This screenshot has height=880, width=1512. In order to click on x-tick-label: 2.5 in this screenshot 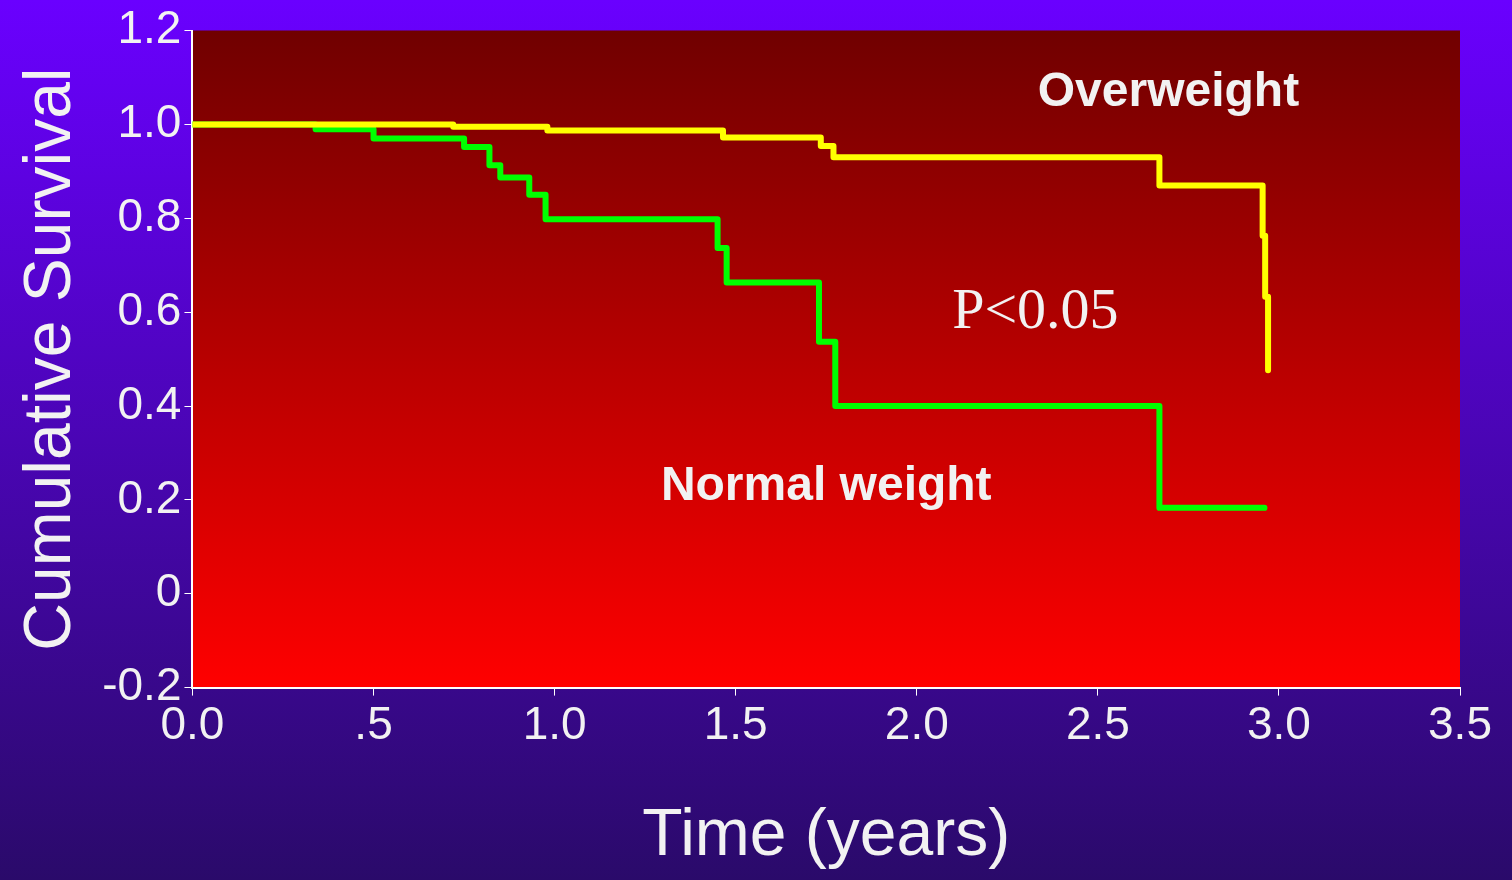, I will do `click(1097, 722)`.